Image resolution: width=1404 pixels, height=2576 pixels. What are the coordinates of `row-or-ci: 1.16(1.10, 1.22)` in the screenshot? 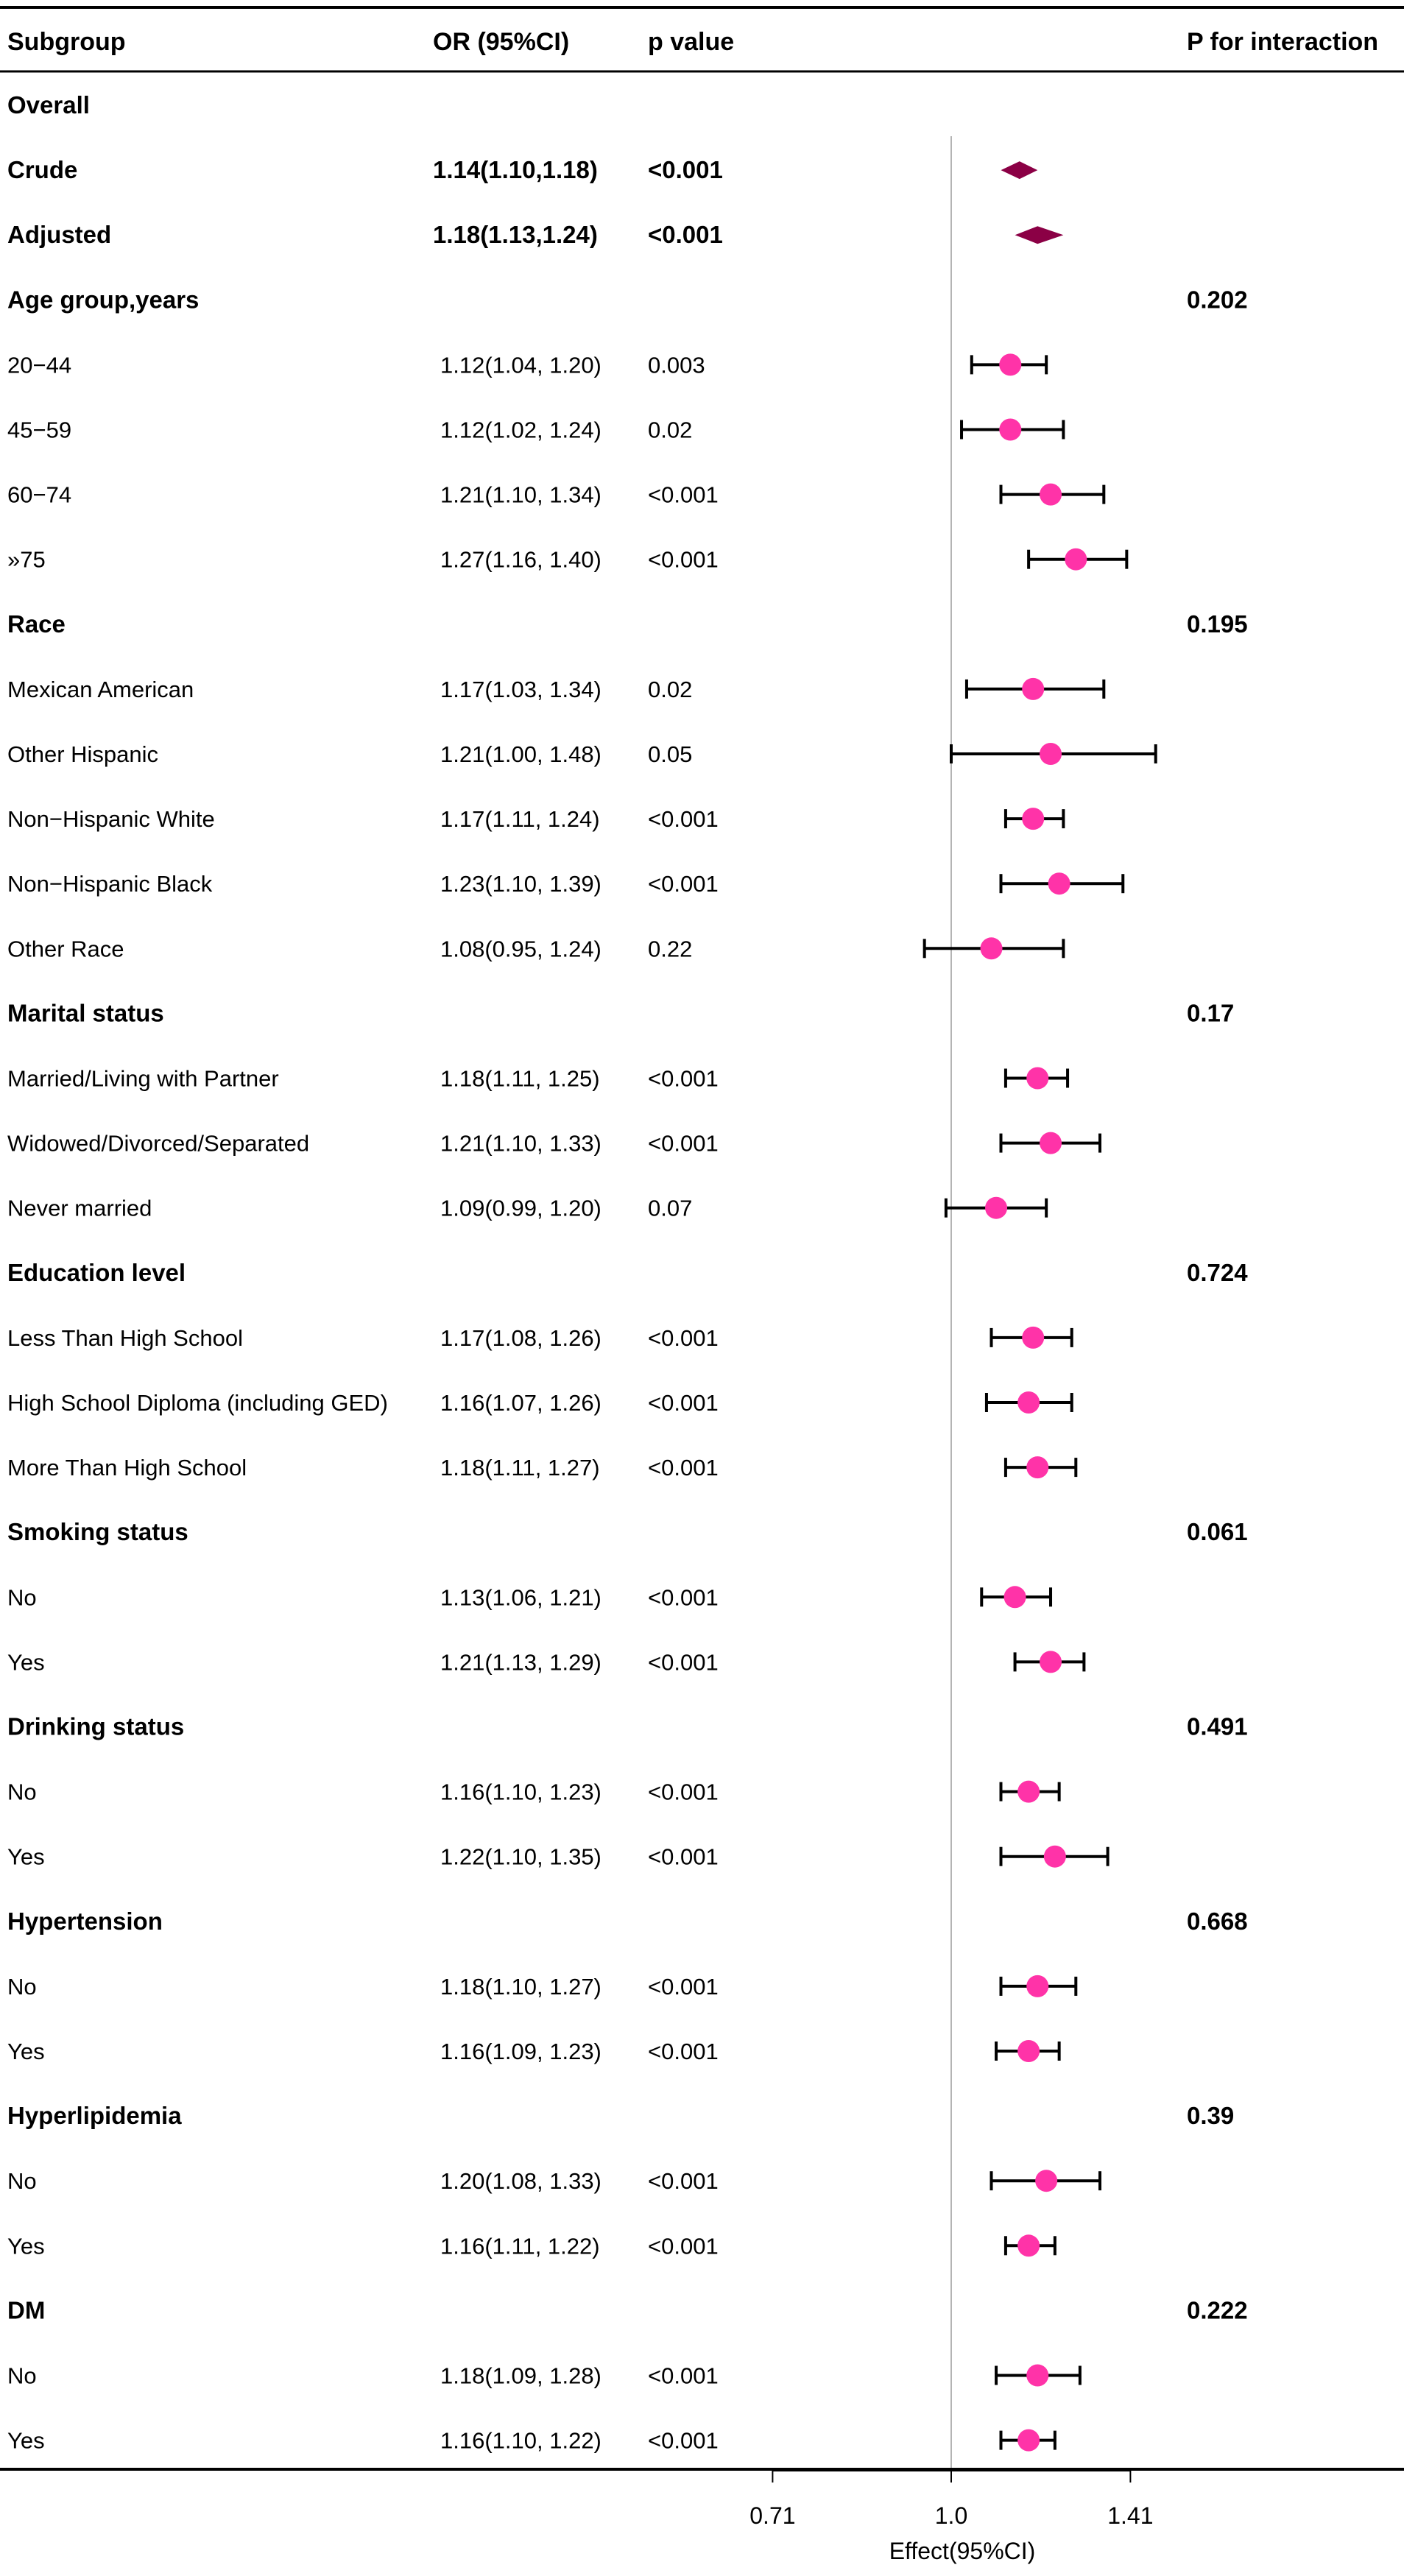 It's located at (521, 2441).